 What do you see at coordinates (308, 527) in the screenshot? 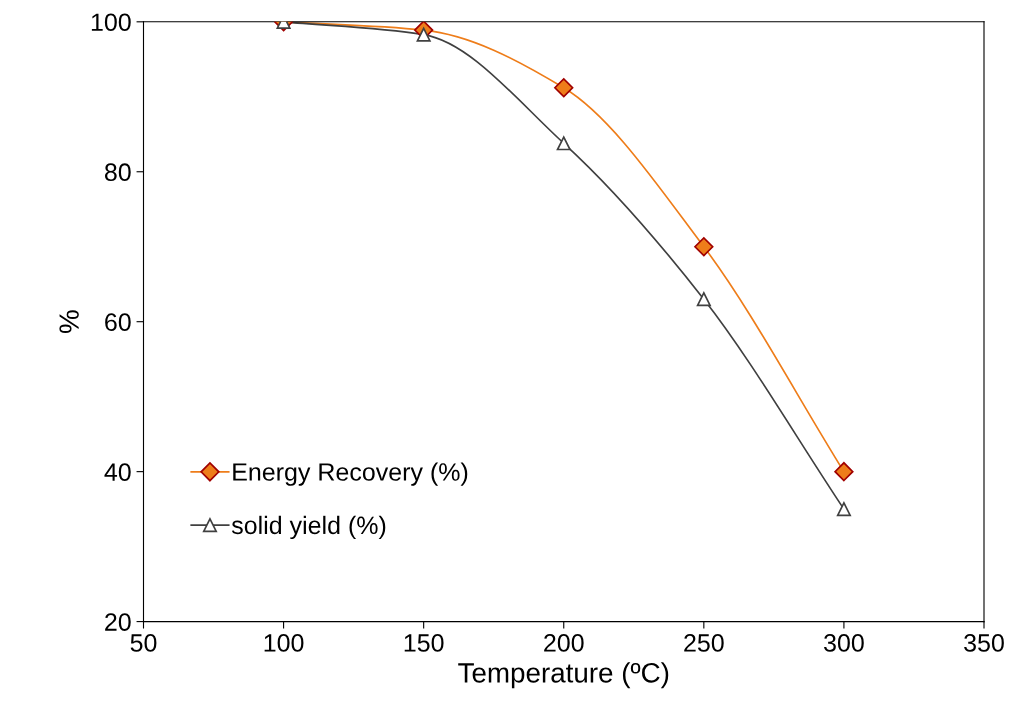
I see `legend-label: solid yield (%)` at bounding box center [308, 527].